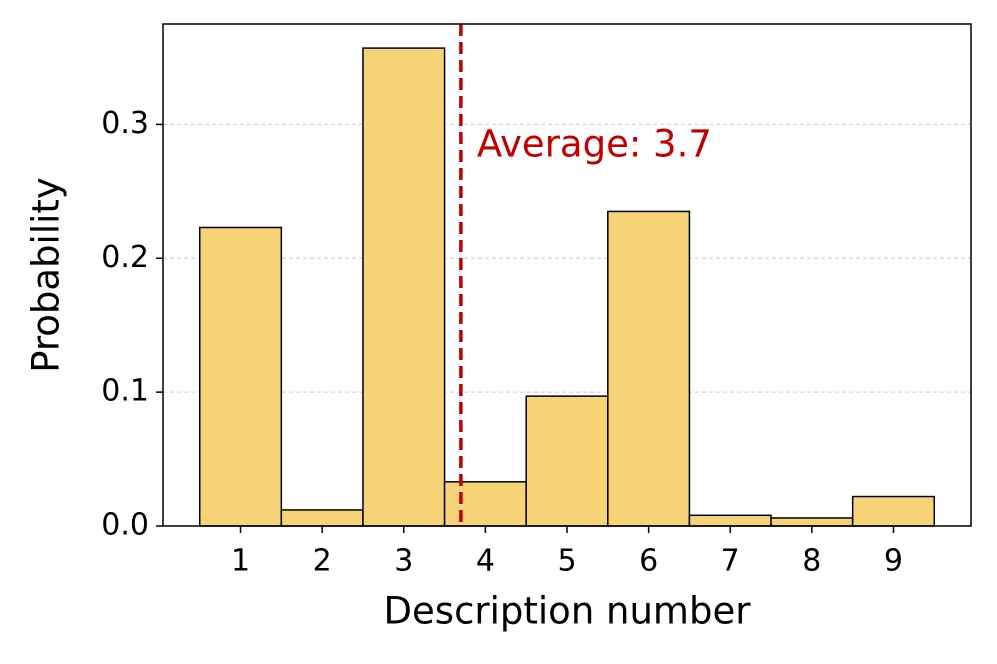 This screenshot has height=664, width=997. Describe the element at coordinates (568, 611) in the screenshot. I see `x-axis-label: Description number` at that location.